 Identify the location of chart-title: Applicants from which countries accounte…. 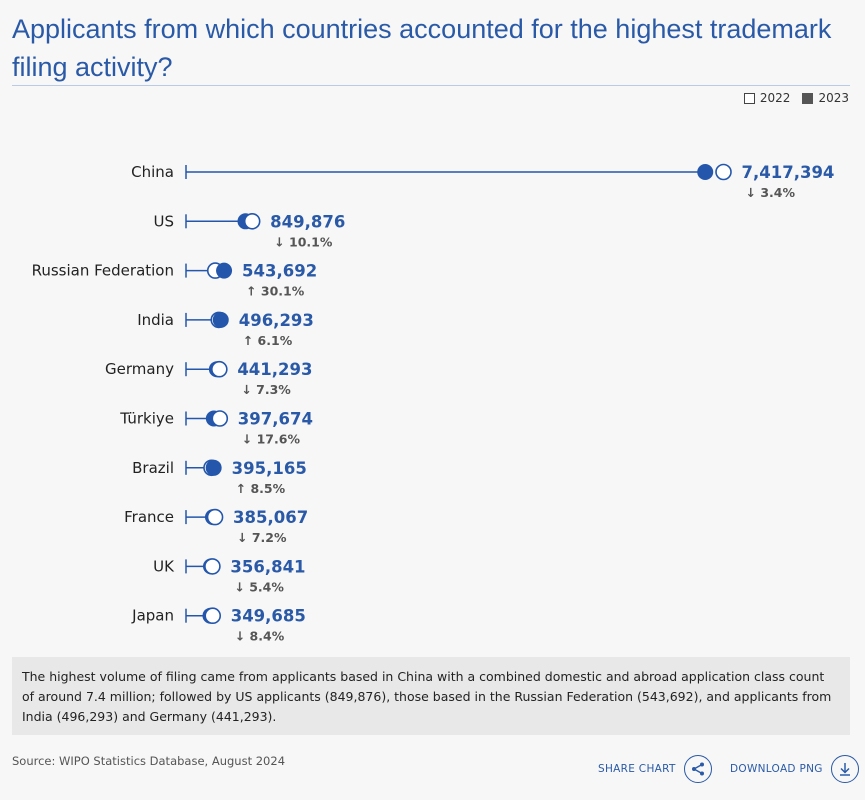
(422, 48).